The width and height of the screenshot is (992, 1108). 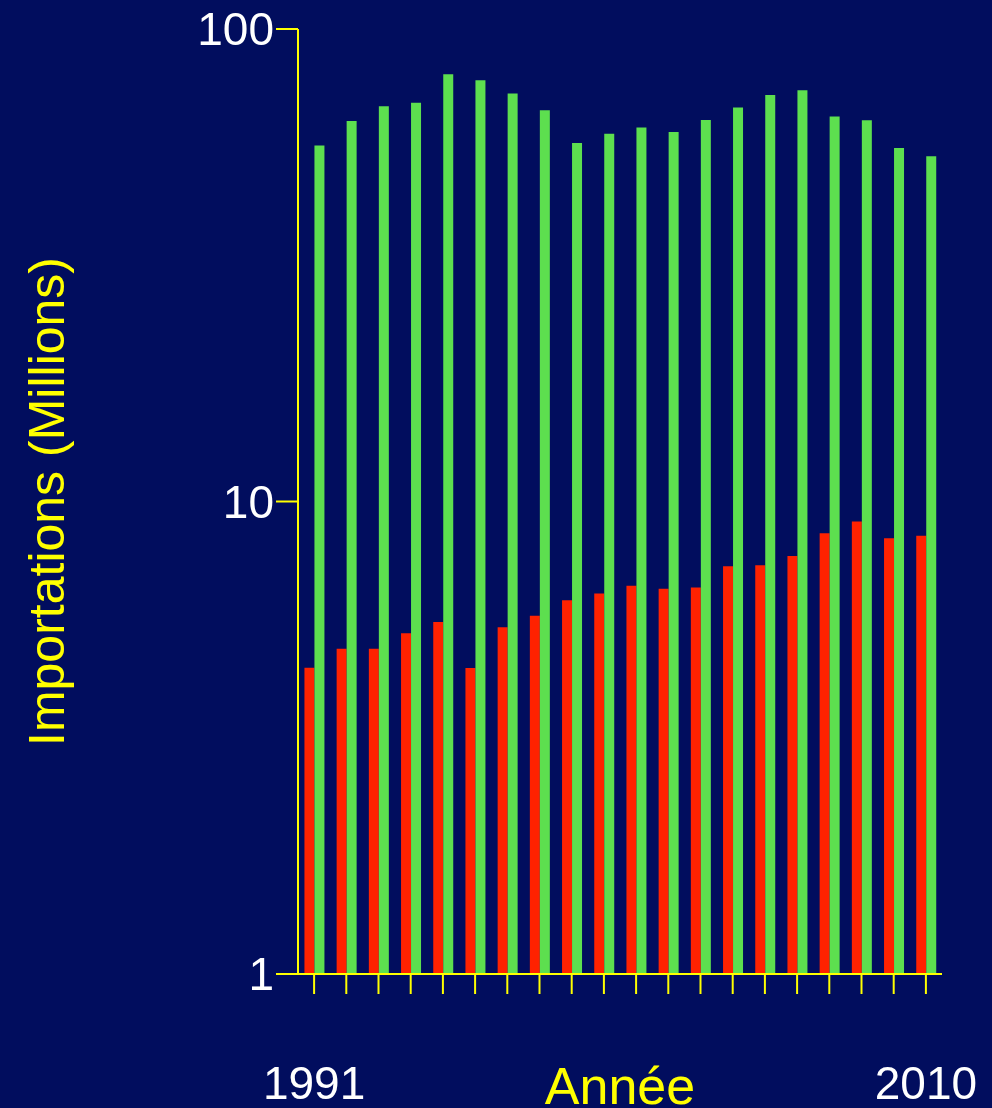 What do you see at coordinates (620, 1082) in the screenshot?
I see `x-axis-title: Année` at bounding box center [620, 1082].